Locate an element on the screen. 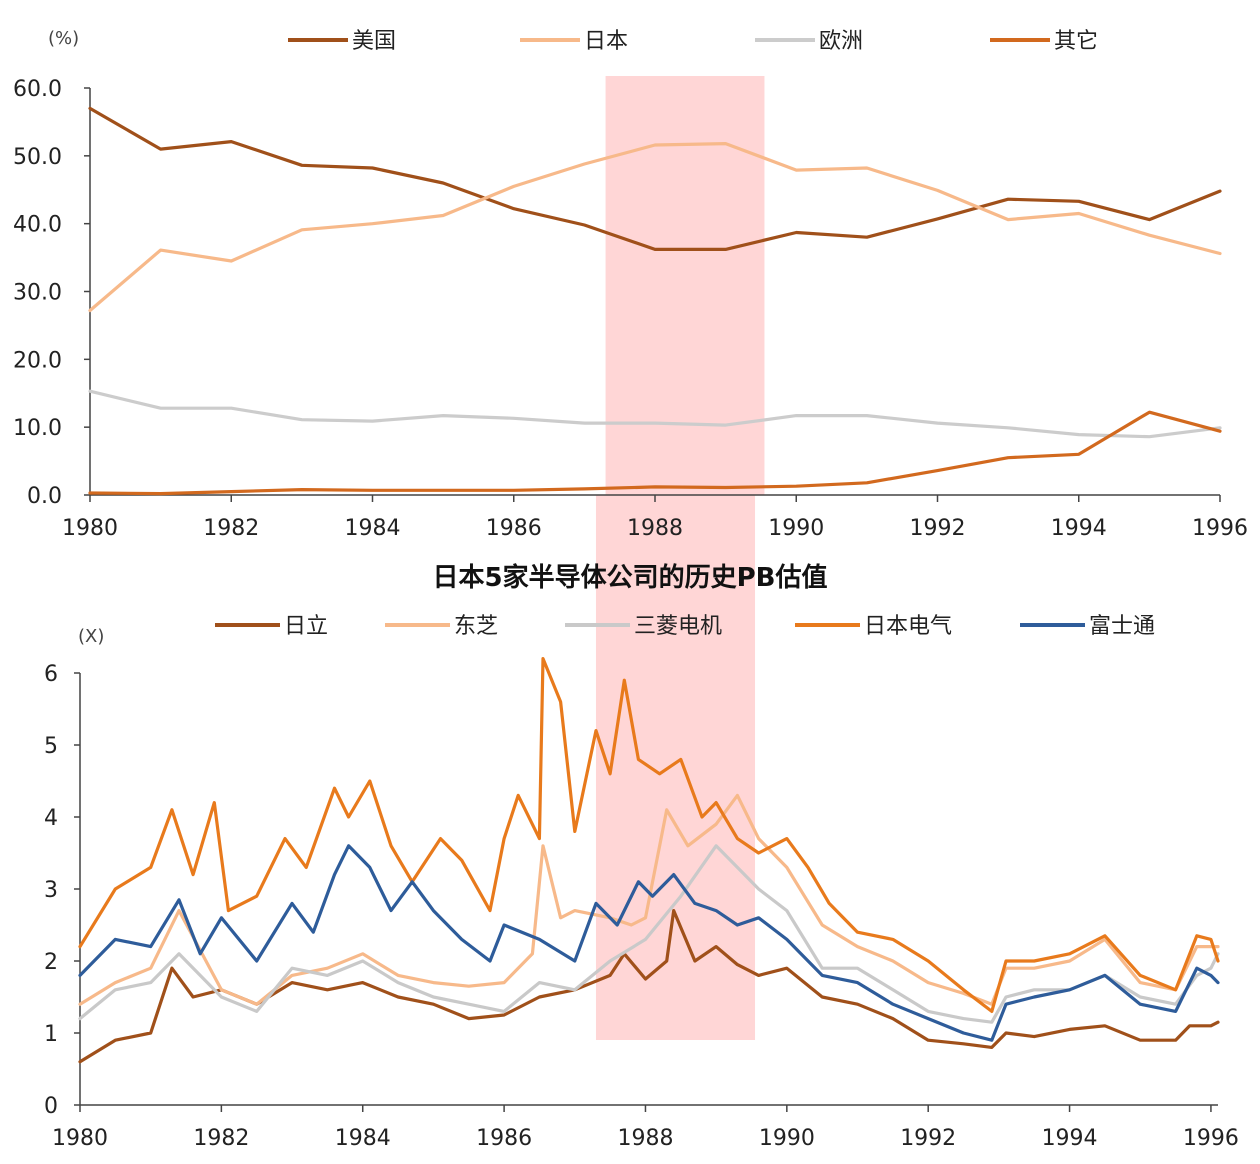 The image size is (1260, 1164). y-tick-label: 6 is located at coordinates (51, 674).